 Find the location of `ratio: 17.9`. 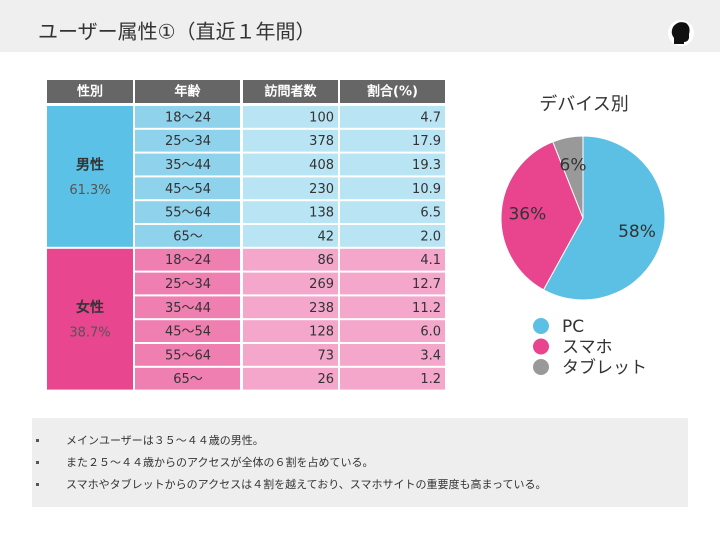

ratio: 17.9 is located at coordinates (426, 141).